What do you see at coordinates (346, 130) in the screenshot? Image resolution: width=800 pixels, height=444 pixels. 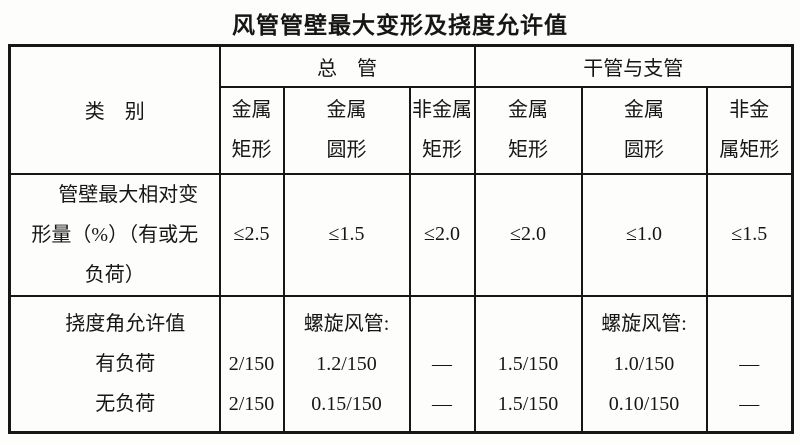 I see `column-header-main-metal-round: 金属 圆形` at bounding box center [346, 130].